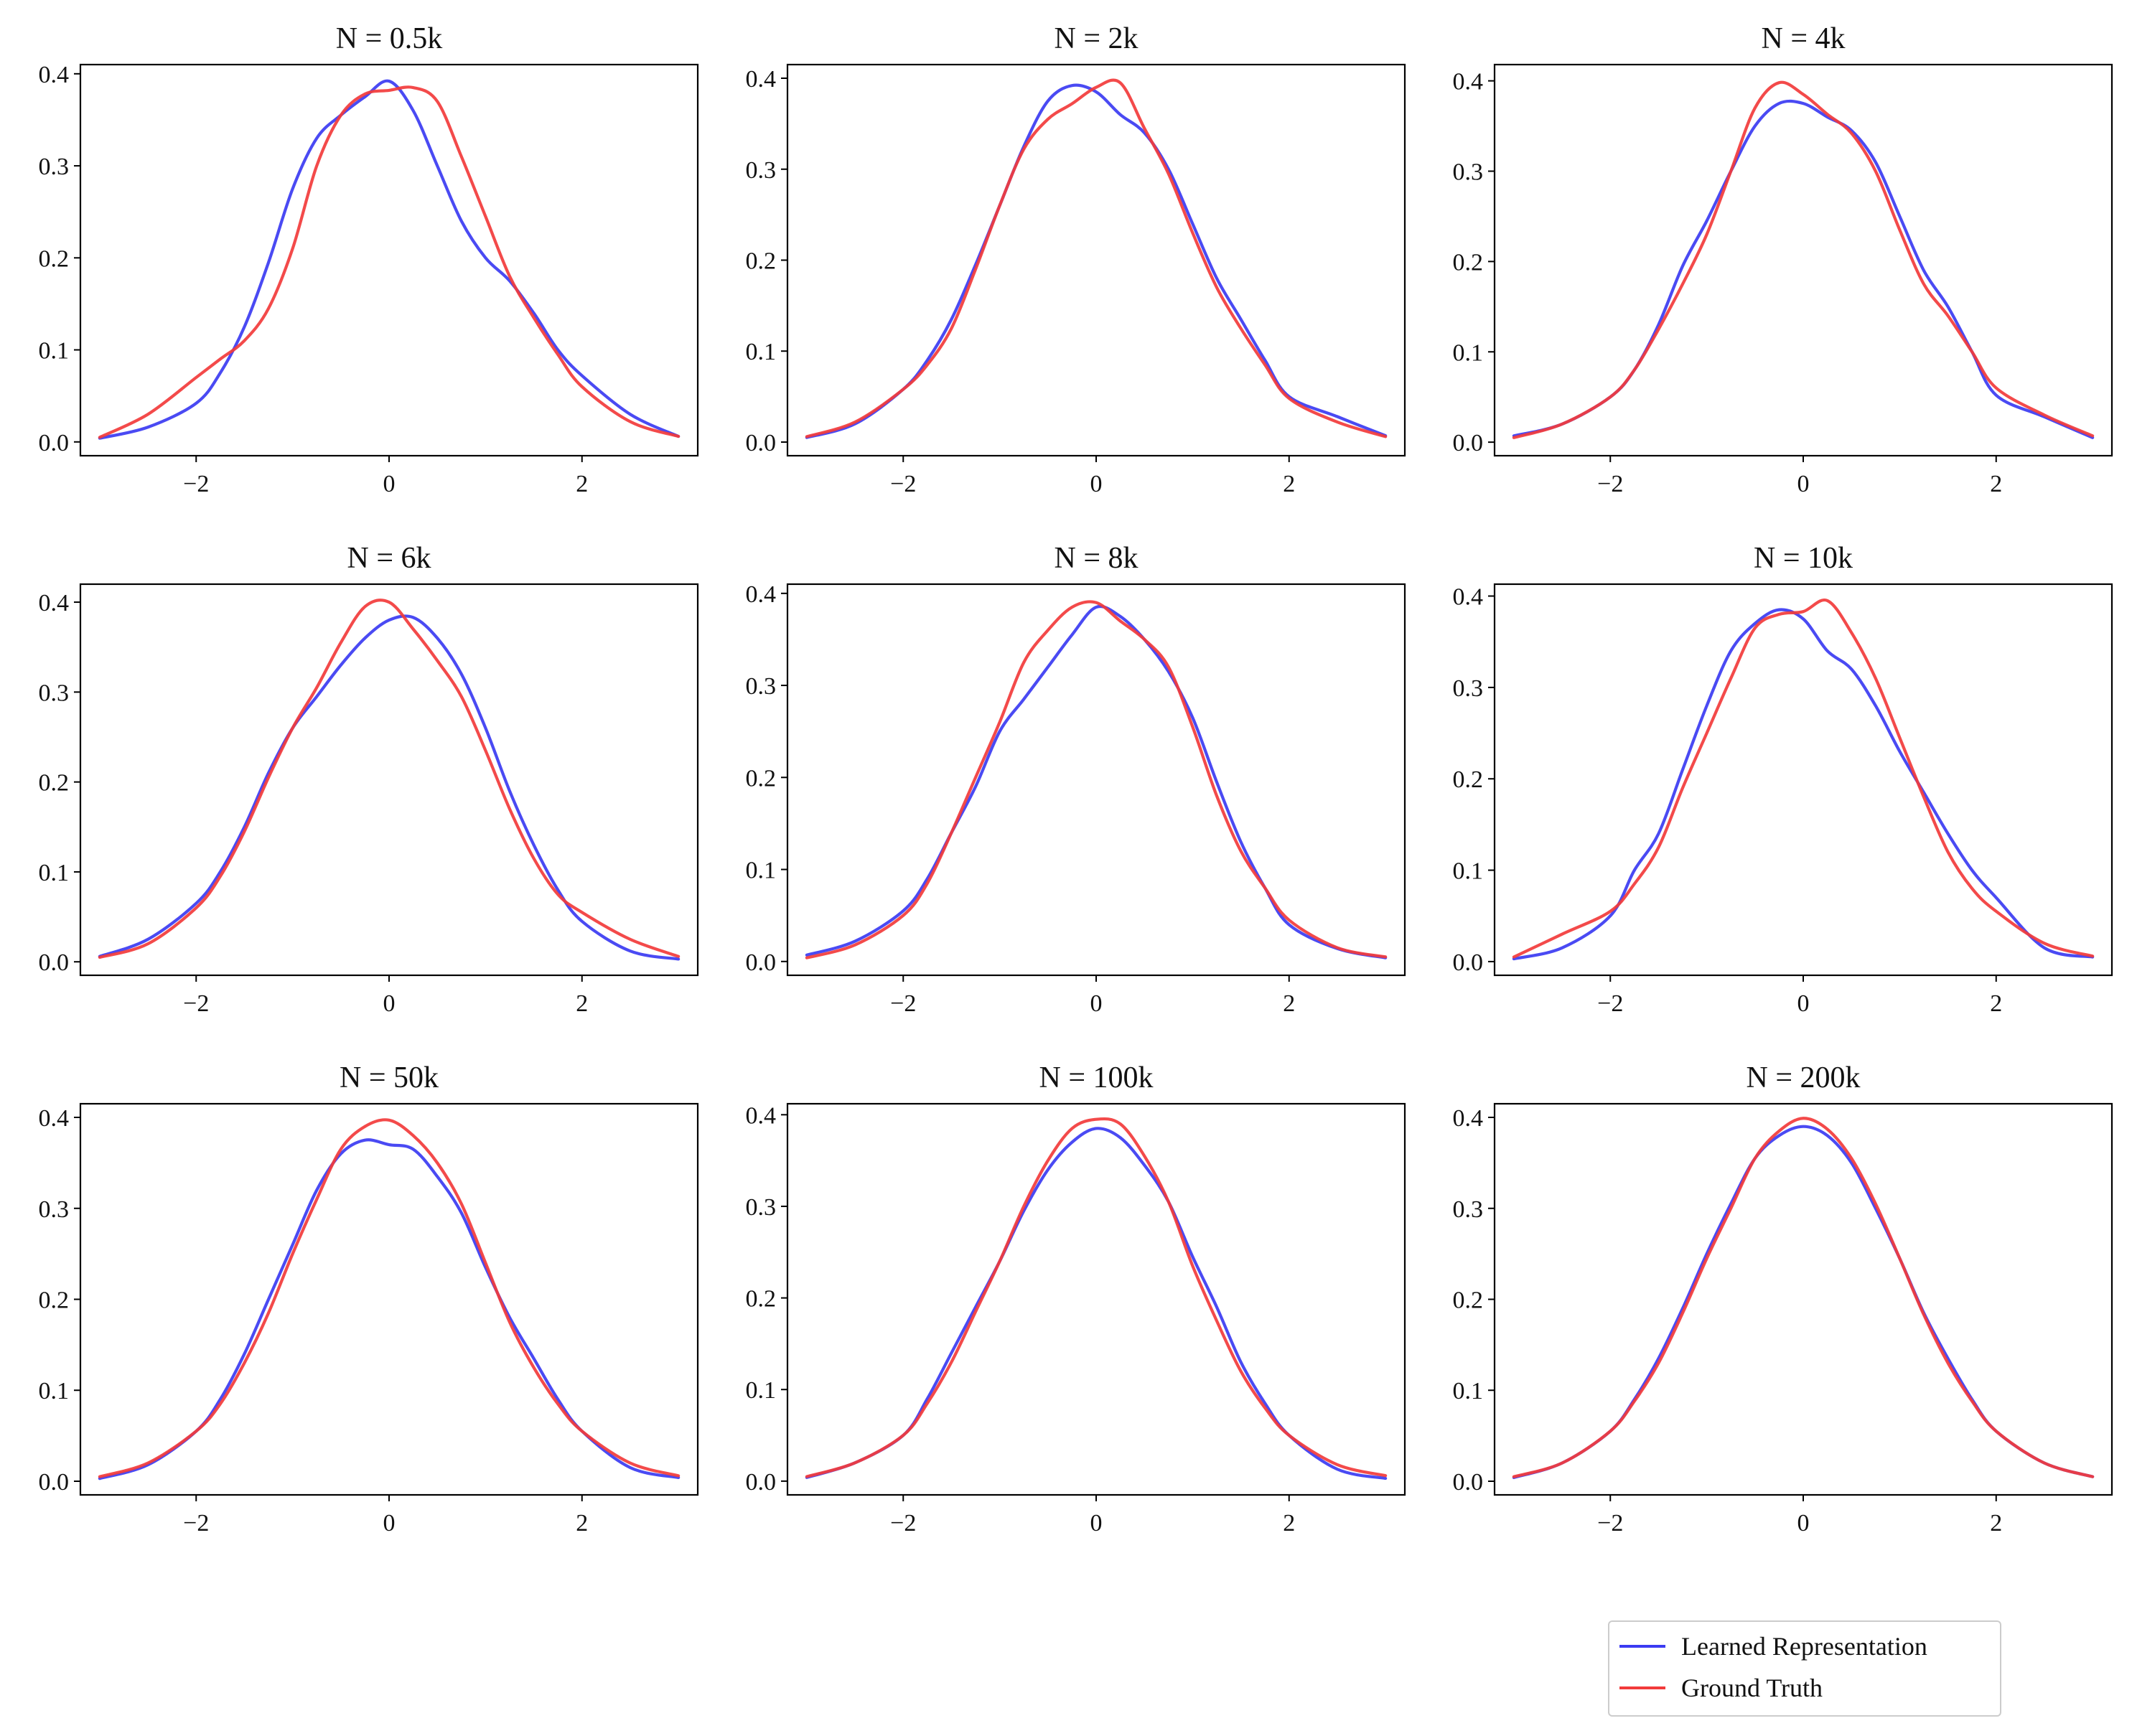 Image resolution: width=2132 pixels, height=1736 pixels. I want to click on legend-swatch-learned, so click(1642, 1646).